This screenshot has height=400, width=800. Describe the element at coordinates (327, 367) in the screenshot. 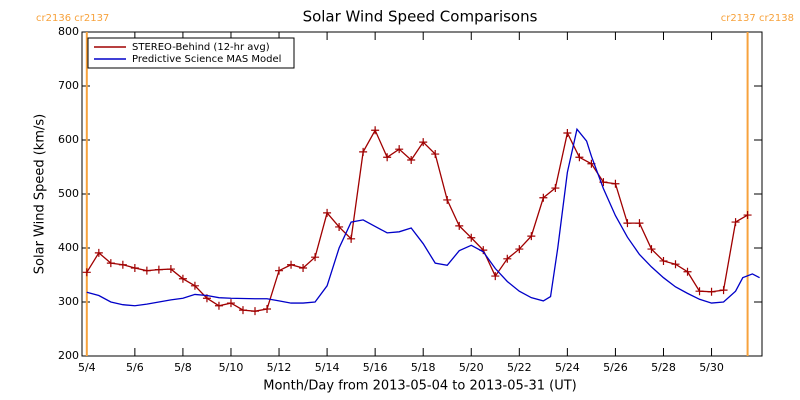

I see `x-tick-label: 5/14` at that location.